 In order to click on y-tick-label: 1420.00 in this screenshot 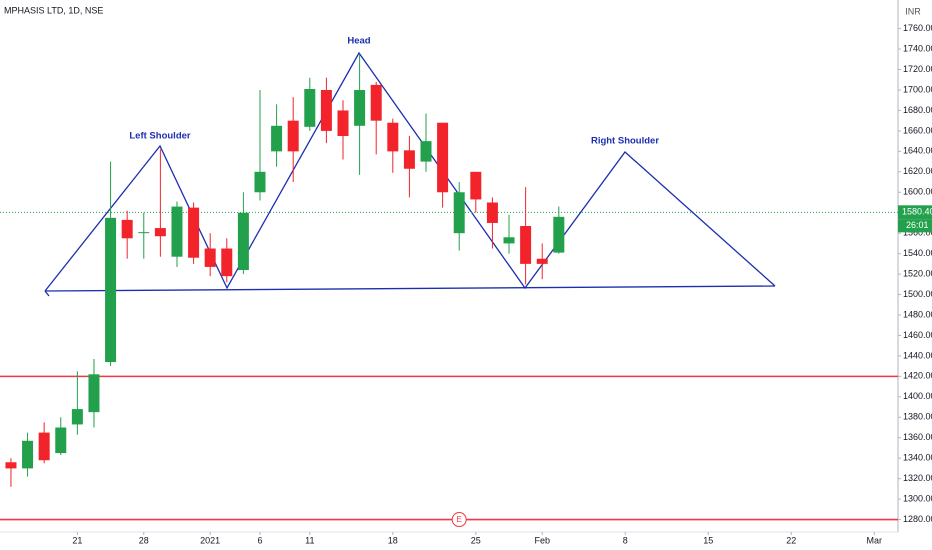, I will do `click(917, 376)`.